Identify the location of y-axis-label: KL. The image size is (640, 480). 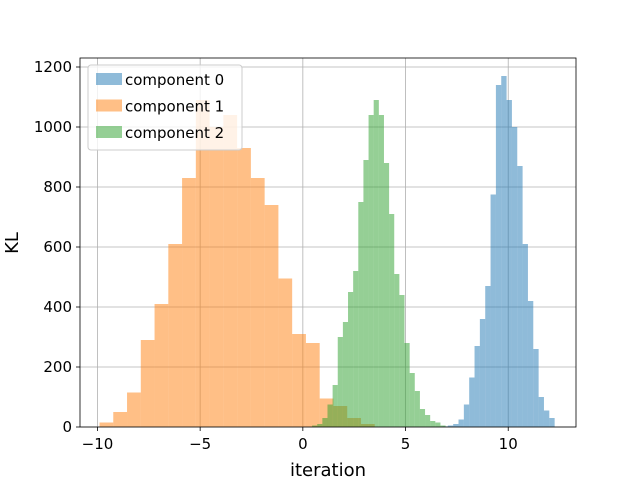
(12, 243).